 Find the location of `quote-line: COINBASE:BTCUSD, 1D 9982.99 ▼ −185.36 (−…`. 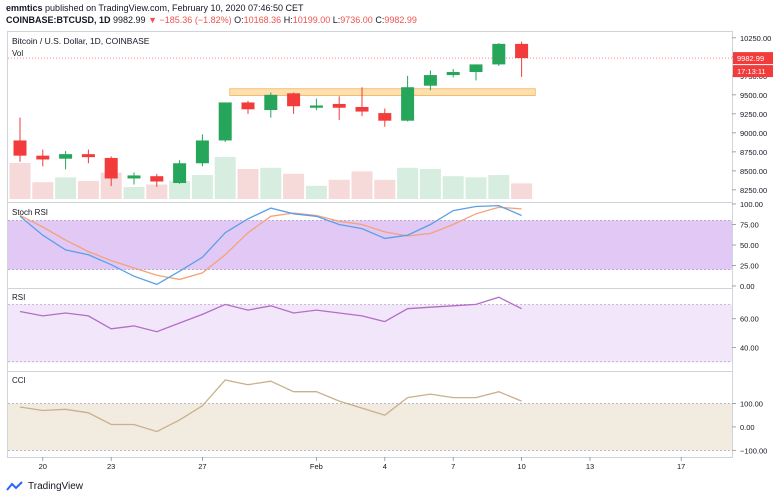

quote-line: COINBASE:BTCUSD, 1D 9982.99 ▼ −185.36 (−… is located at coordinates (211, 20).